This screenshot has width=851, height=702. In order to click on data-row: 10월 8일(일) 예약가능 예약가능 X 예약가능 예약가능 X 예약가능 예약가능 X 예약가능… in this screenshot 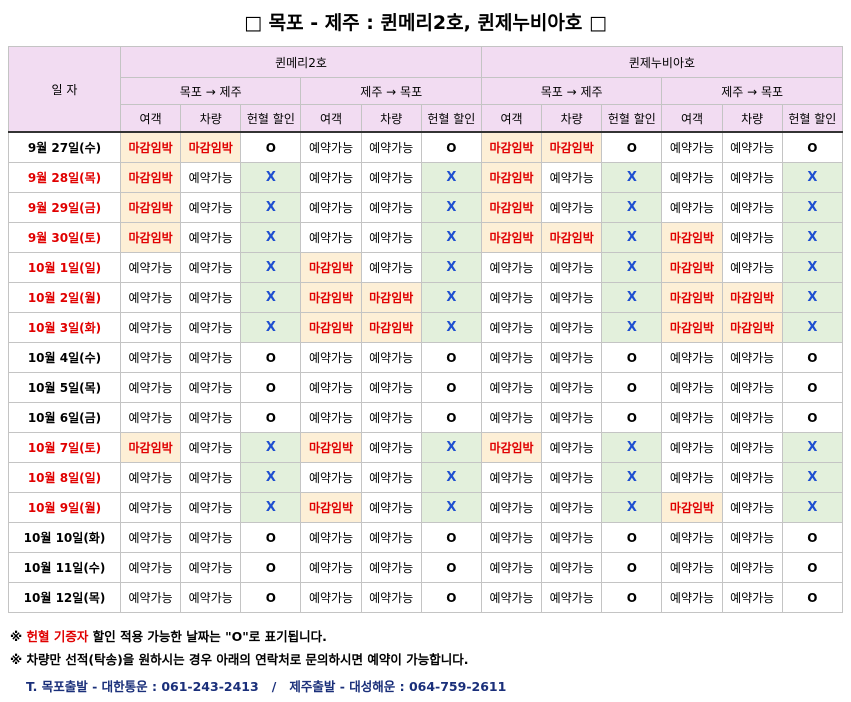, I will do `click(425, 477)`.